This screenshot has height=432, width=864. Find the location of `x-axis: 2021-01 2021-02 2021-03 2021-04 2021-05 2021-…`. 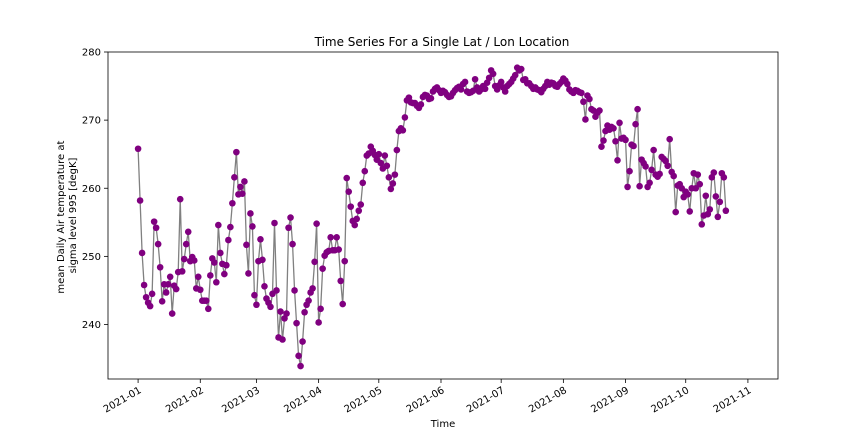

x-axis: 2021-01 2021-02 2021-03 2021-04 2021-05 2021-… is located at coordinates (428, 397).